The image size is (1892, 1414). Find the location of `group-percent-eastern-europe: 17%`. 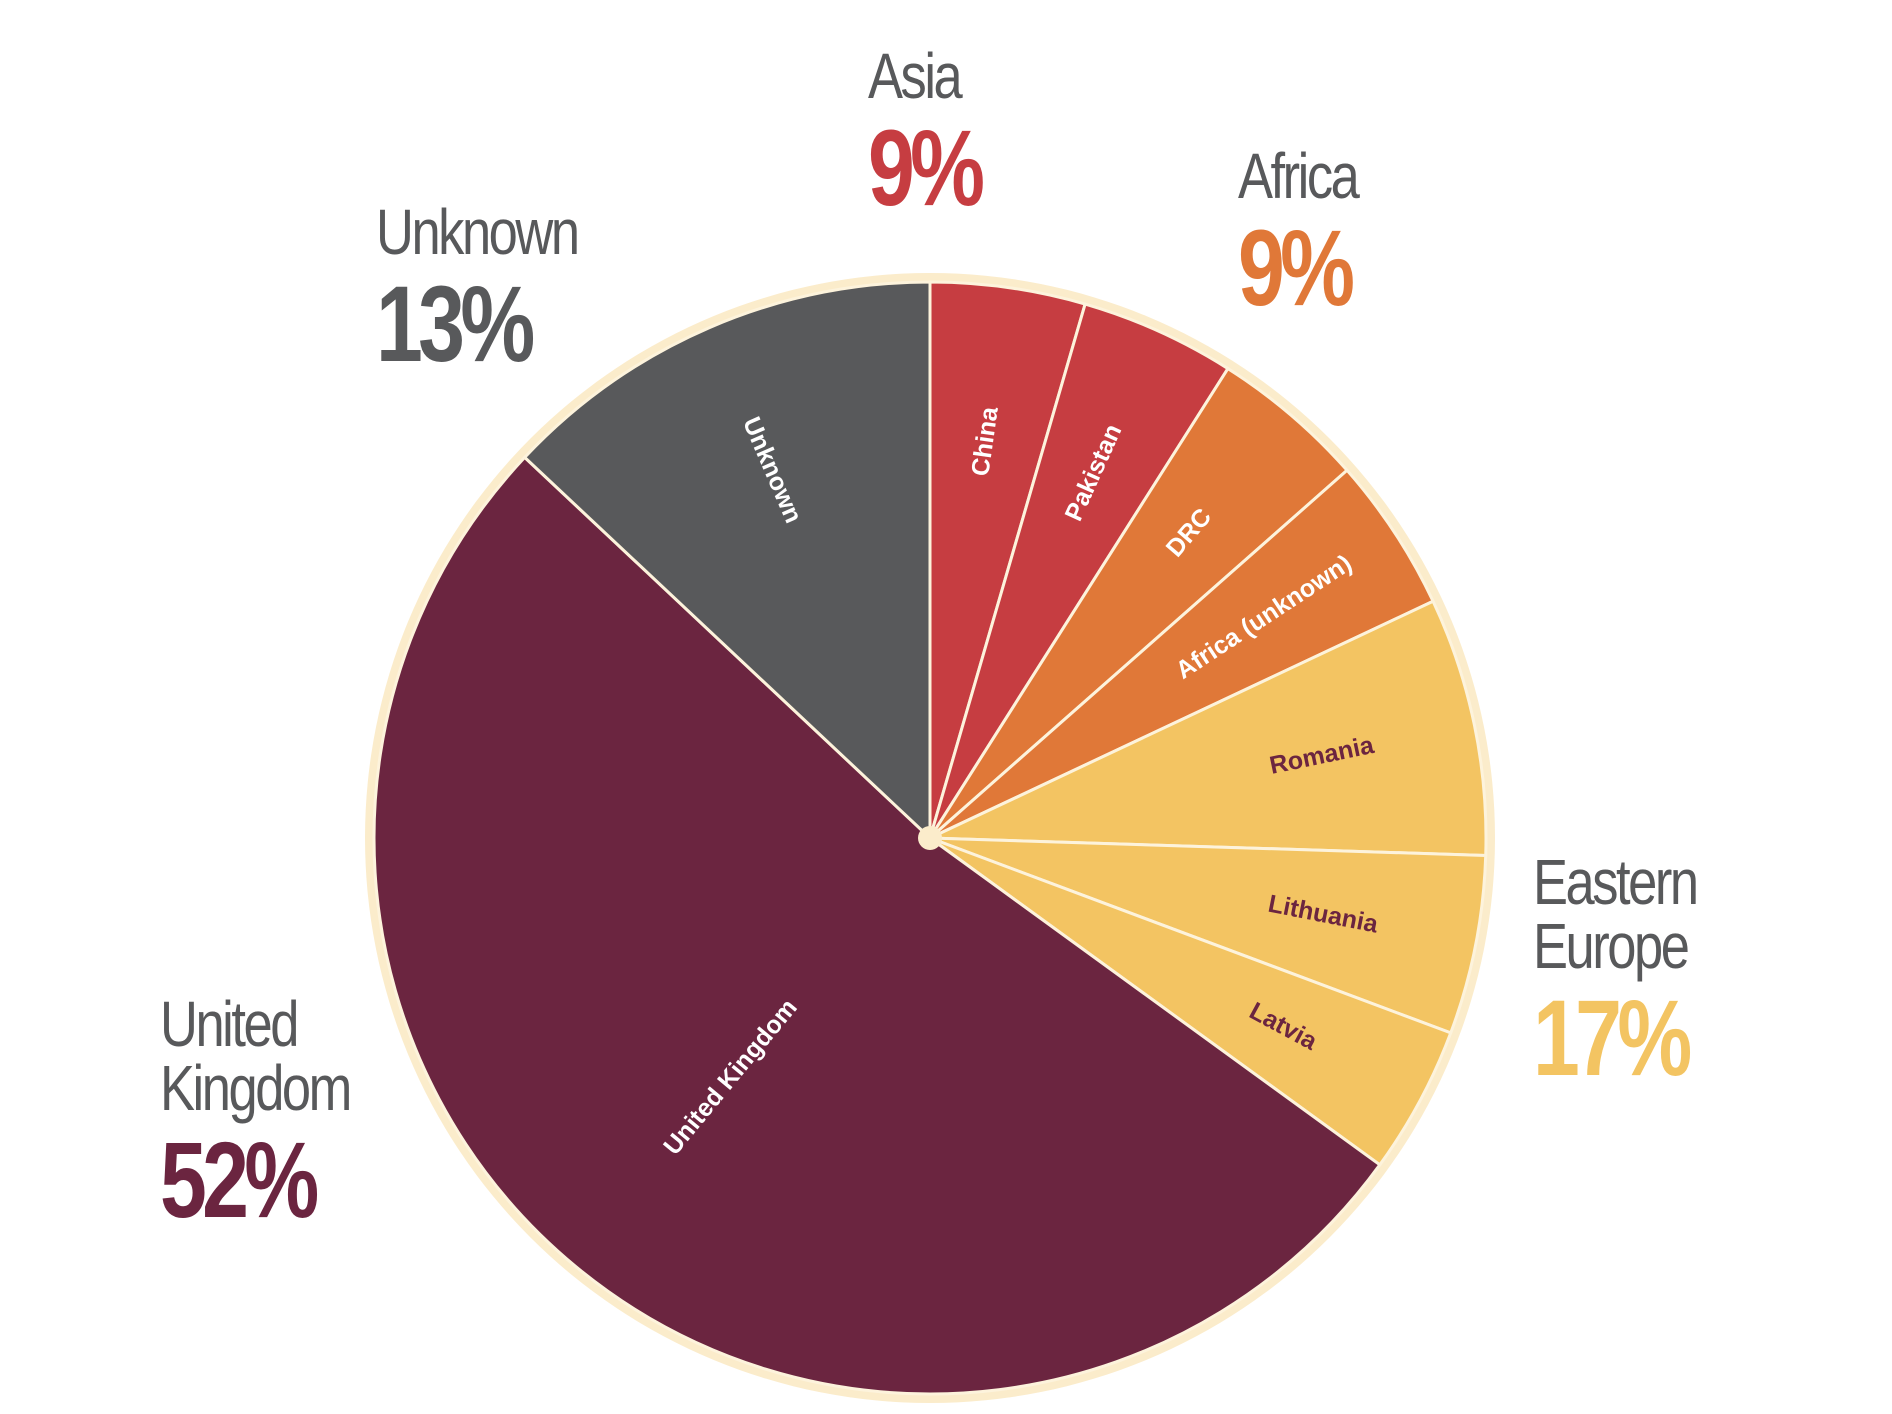

group-percent-eastern-europe: 17% is located at coordinates (1612, 1037).